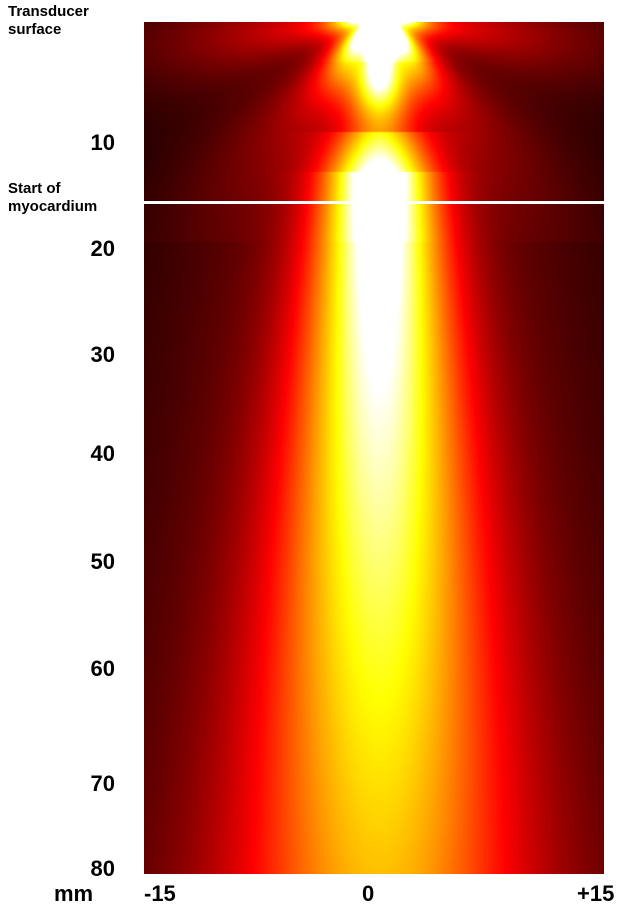 The image size is (626, 907). I want to click on transducer-label-text: Transducer surface, so click(48, 20).